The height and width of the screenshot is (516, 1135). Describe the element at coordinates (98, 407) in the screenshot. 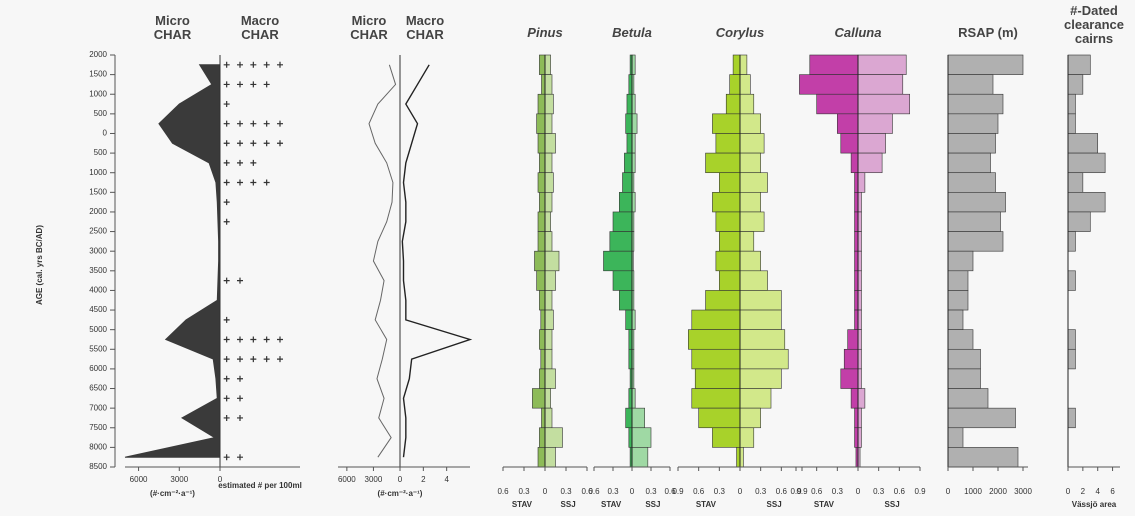

I see `y-tick-label: 7000` at that location.